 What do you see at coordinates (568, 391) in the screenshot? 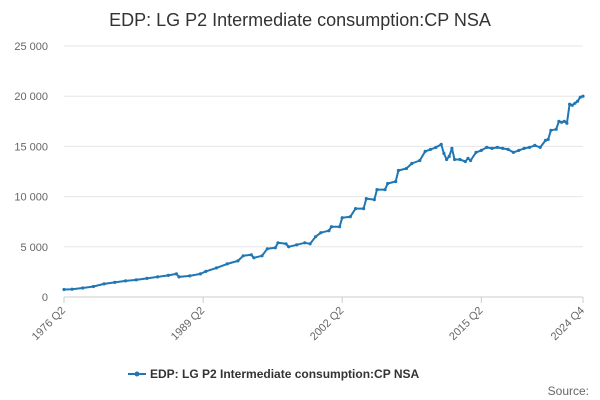
I see `source-label: Source:` at bounding box center [568, 391].